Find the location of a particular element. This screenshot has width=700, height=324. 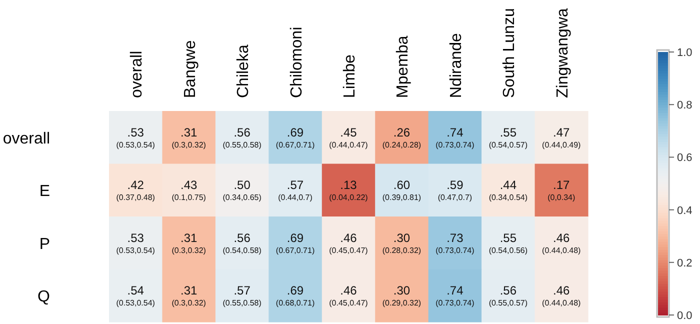

x-tick-label: Zingwangwa is located at coordinates (563, 53).